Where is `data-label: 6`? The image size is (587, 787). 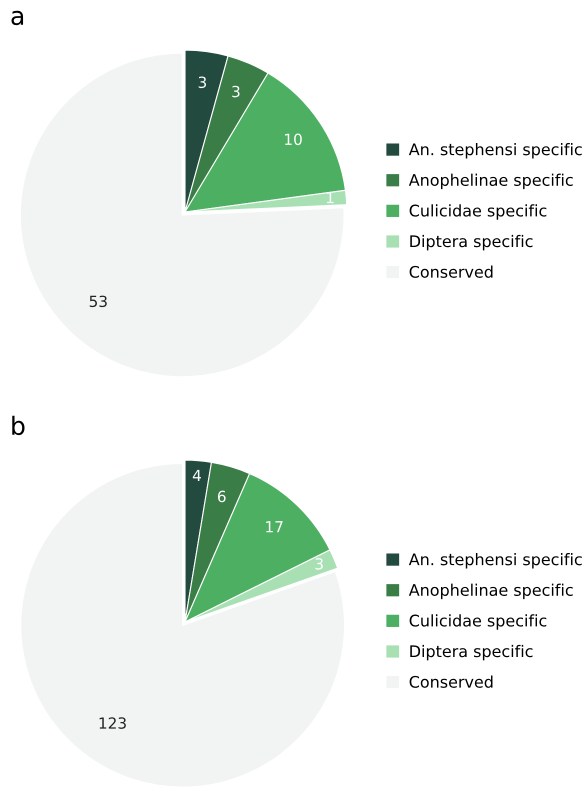
data-label: 6 is located at coordinates (222, 496).